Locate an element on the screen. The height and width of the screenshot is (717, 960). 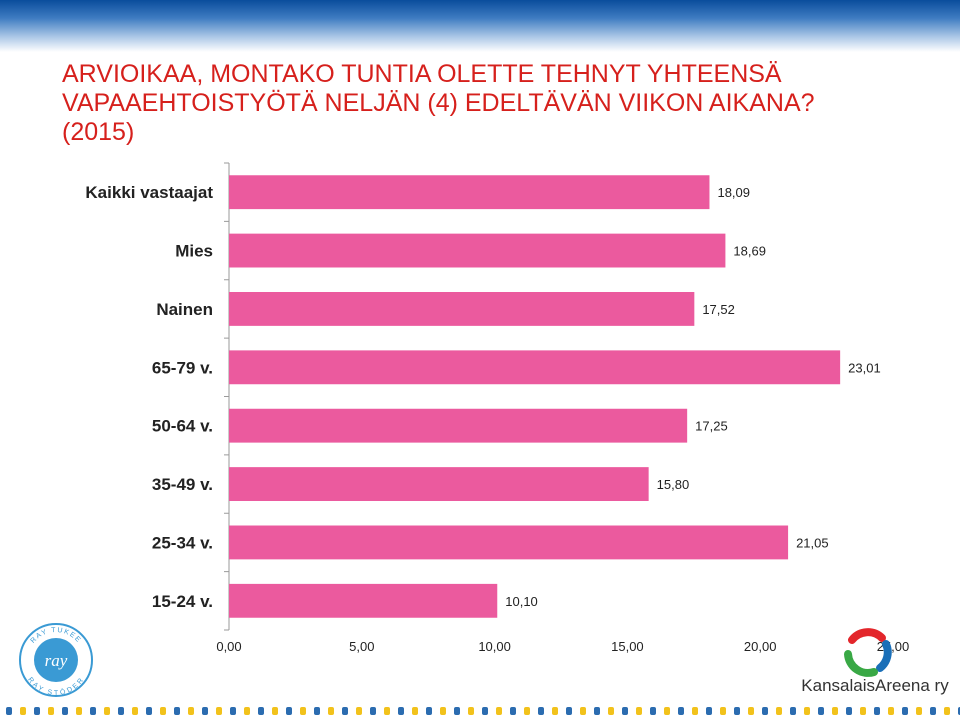
ray-logo: RAY TUKEE RAY STÖDER ray is located at coordinates (56, 660).